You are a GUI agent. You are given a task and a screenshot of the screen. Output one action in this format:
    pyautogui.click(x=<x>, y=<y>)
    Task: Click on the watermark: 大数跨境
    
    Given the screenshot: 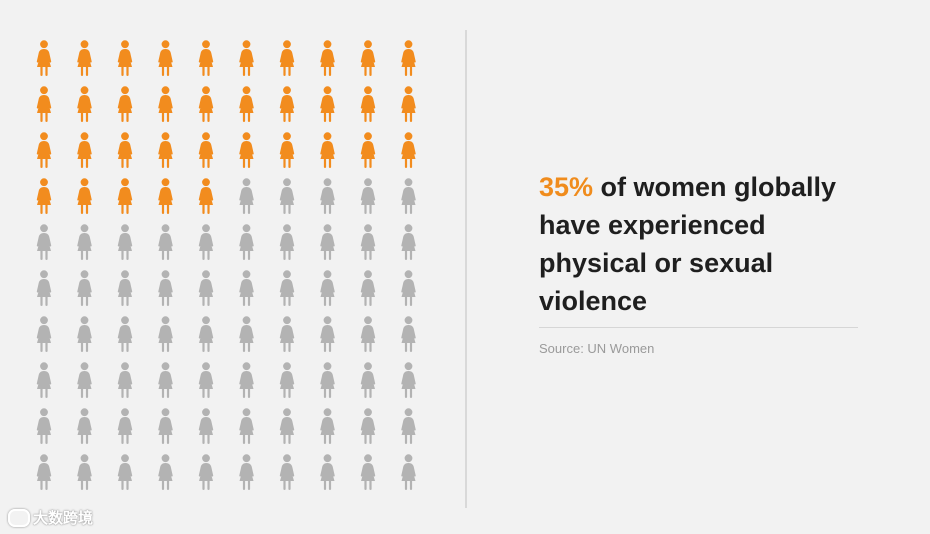 What is the action you would take?
    pyautogui.click(x=50, y=517)
    